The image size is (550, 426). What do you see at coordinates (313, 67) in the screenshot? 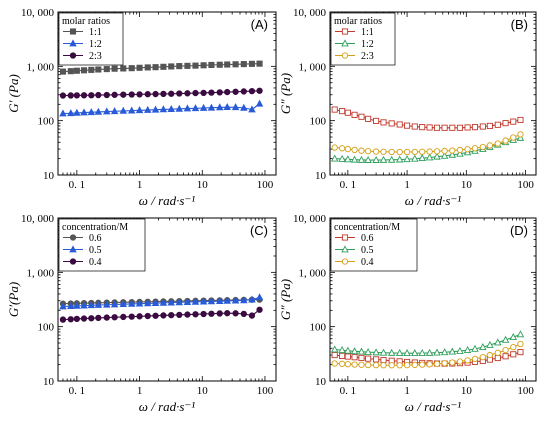
I see `y-tick-label: 1, 000` at bounding box center [313, 67].